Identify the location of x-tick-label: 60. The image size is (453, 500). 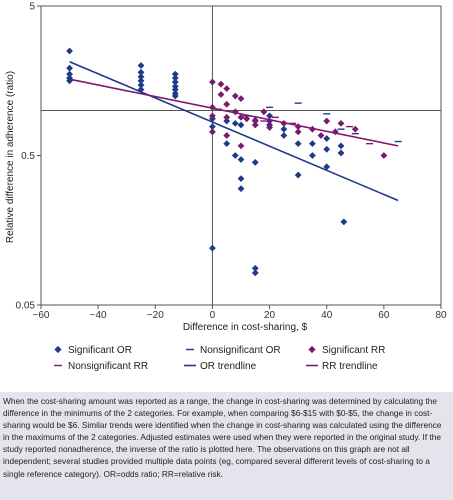
(384, 315).